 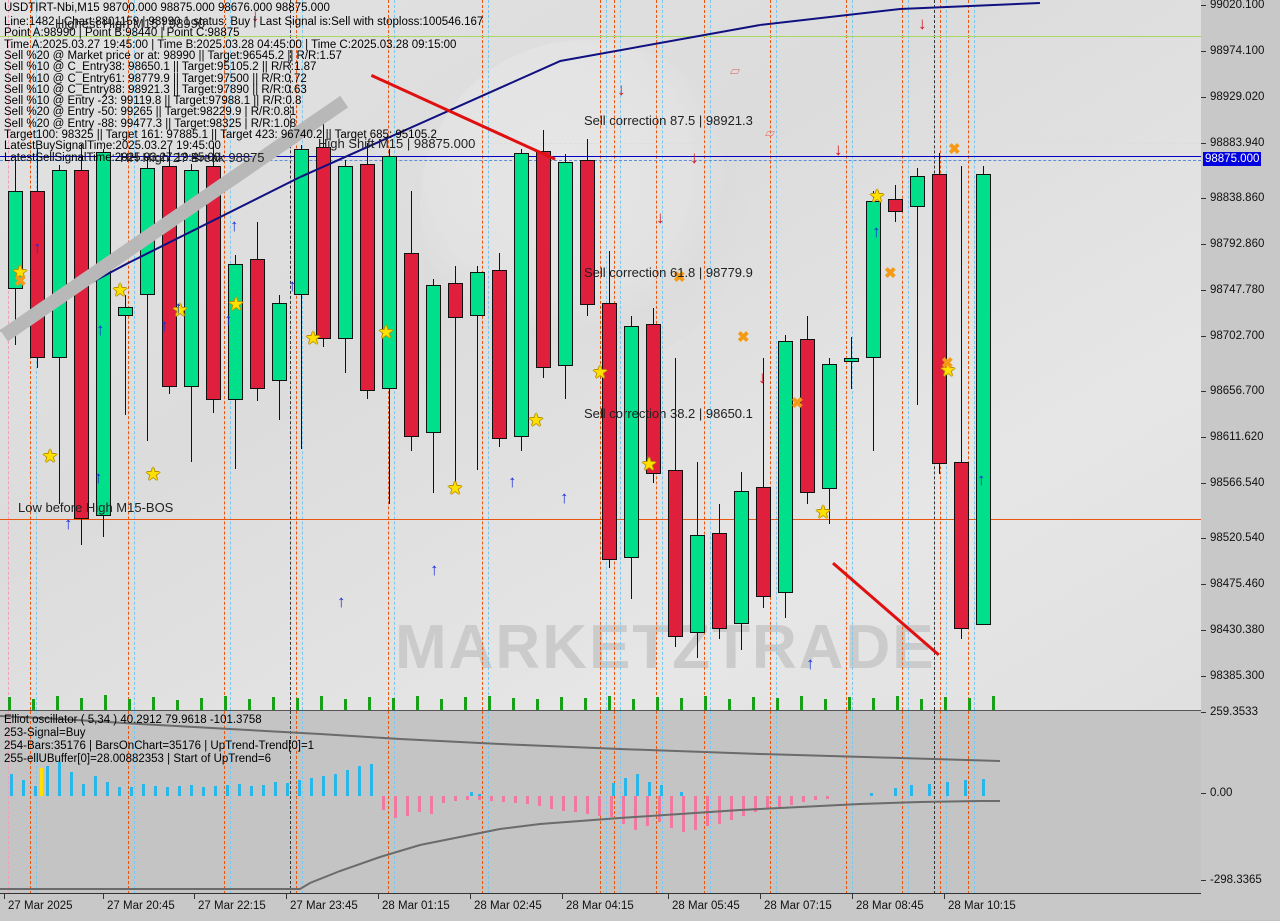 What do you see at coordinates (500, 845) in the screenshot?
I see `oscillator-lower-line` at bounding box center [500, 845].